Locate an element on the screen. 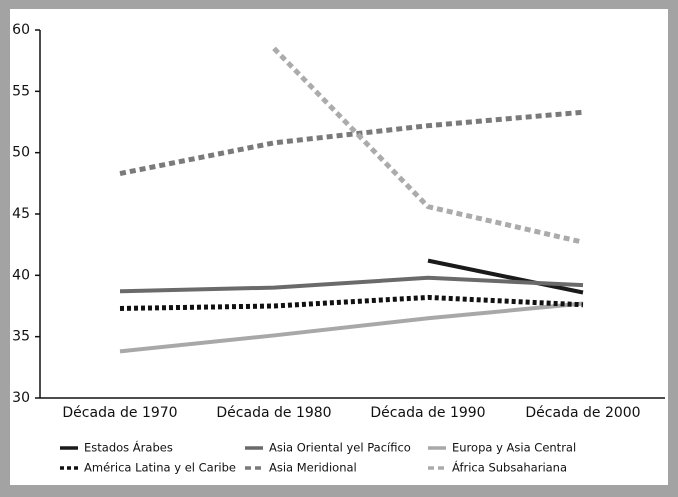 Image resolution: width=678 pixels, height=497 pixels. y-tick-label: 40 is located at coordinates (21, 275).